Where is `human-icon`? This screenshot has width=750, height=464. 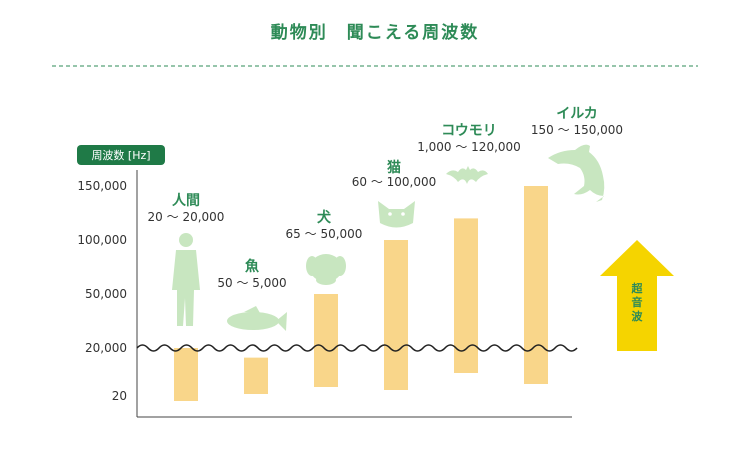 human-icon is located at coordinates (186, 279).